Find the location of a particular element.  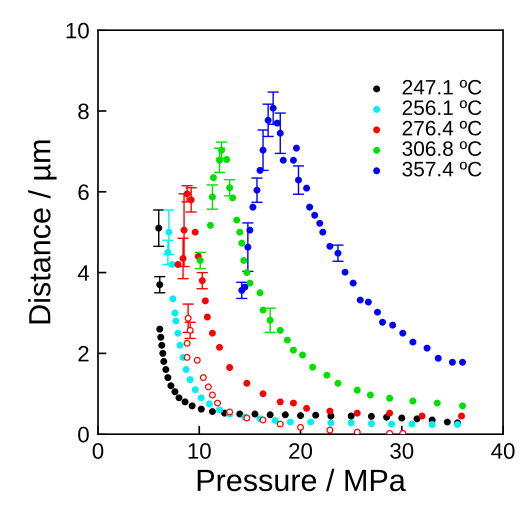

x-axis-title: Pressure / MPa is located at coordinates (302, 480).